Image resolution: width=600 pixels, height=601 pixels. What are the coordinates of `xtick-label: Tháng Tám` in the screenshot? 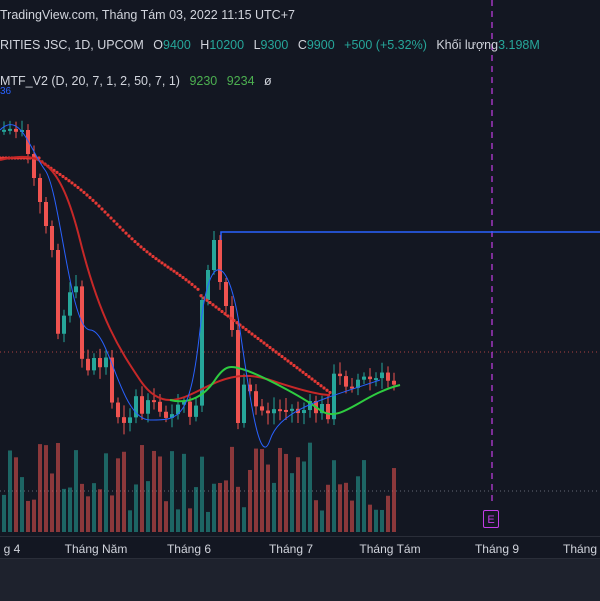 It's located at (390, 549).